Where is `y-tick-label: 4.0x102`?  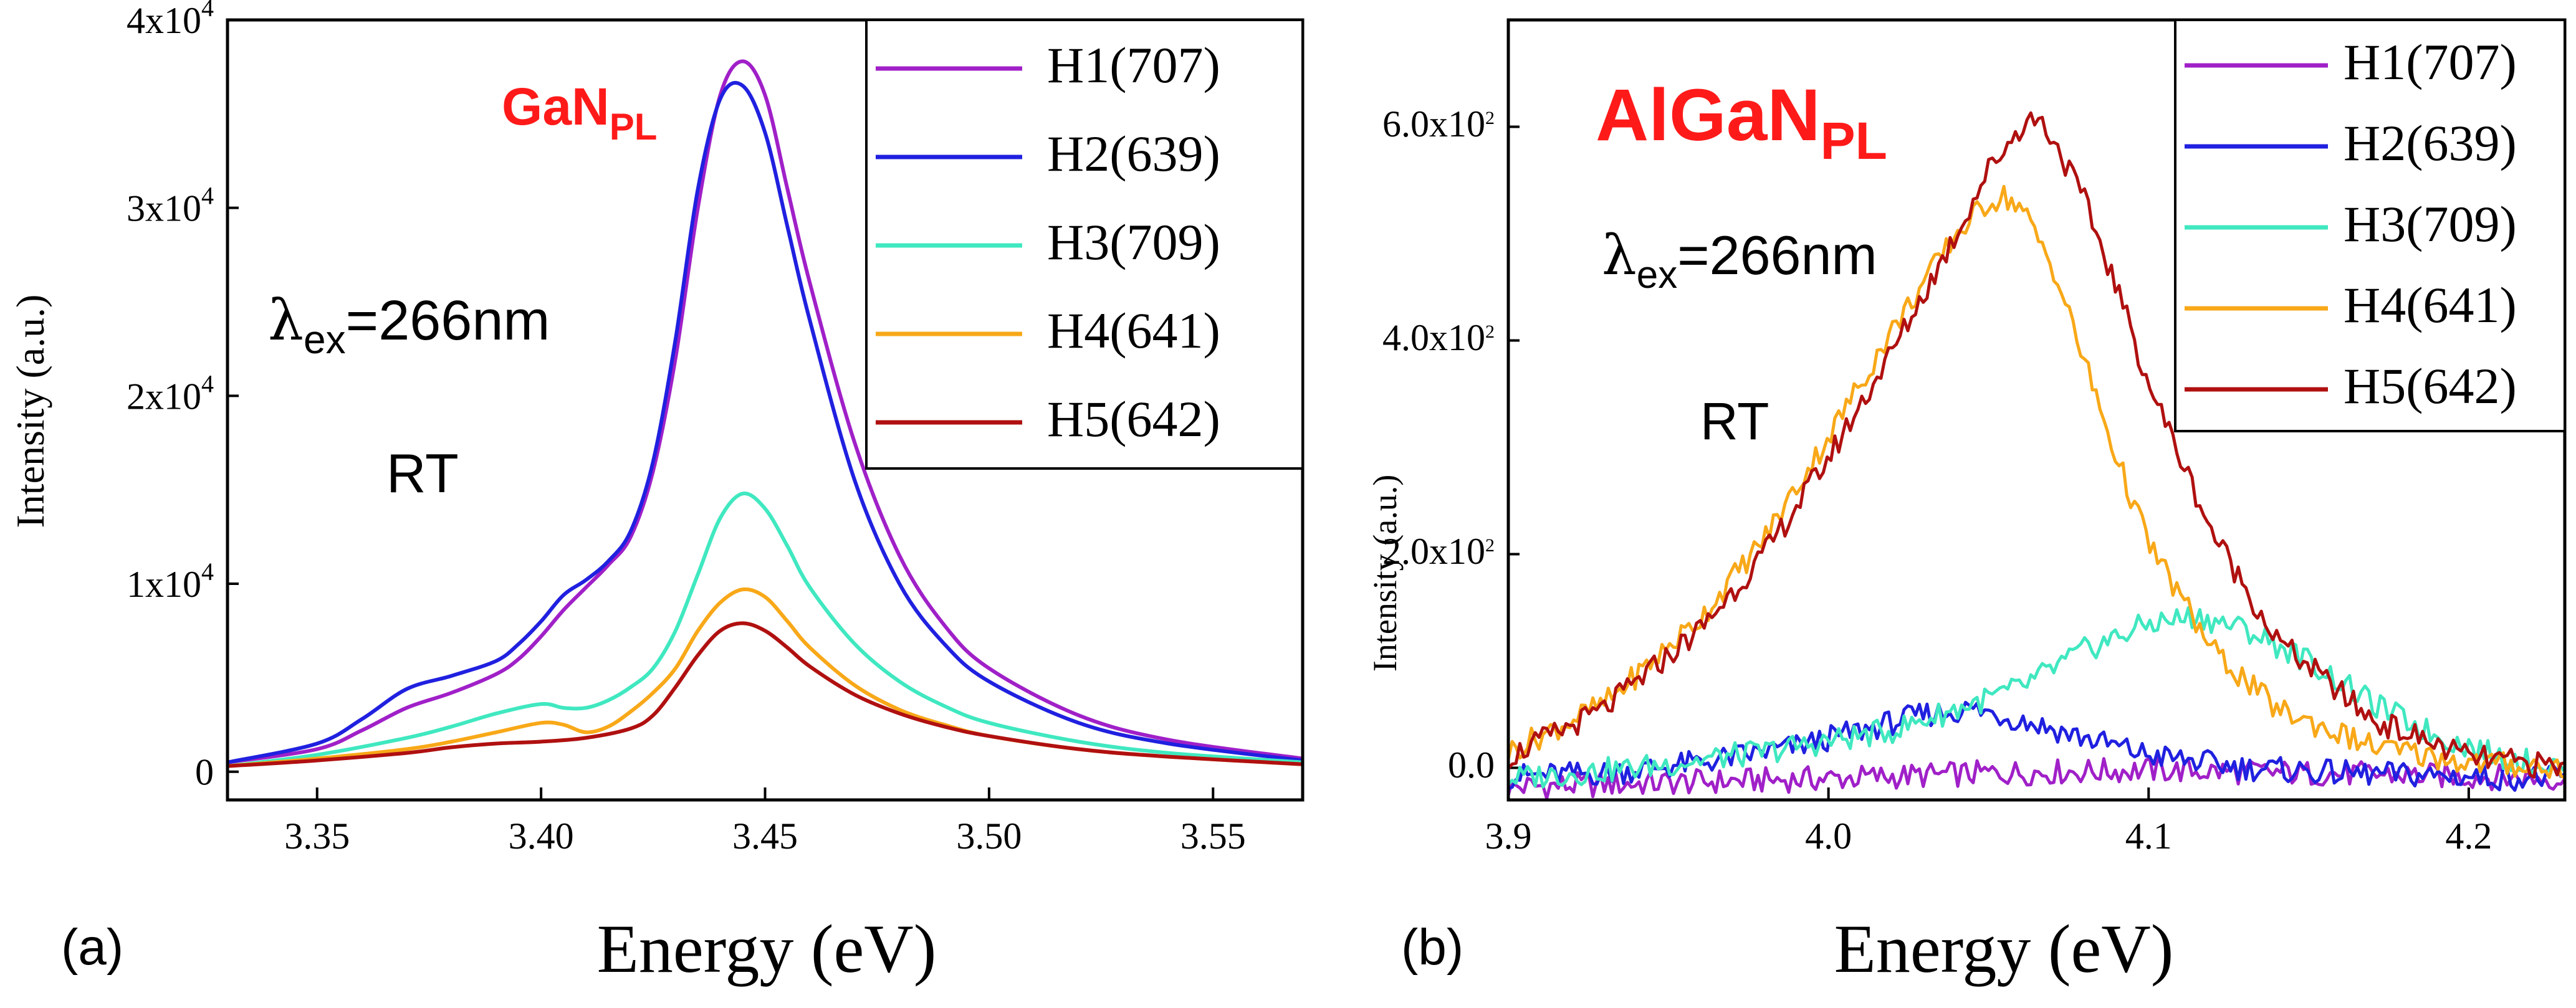 y-tick-label: 4.0x102 is located at coordinates (1438, 337).